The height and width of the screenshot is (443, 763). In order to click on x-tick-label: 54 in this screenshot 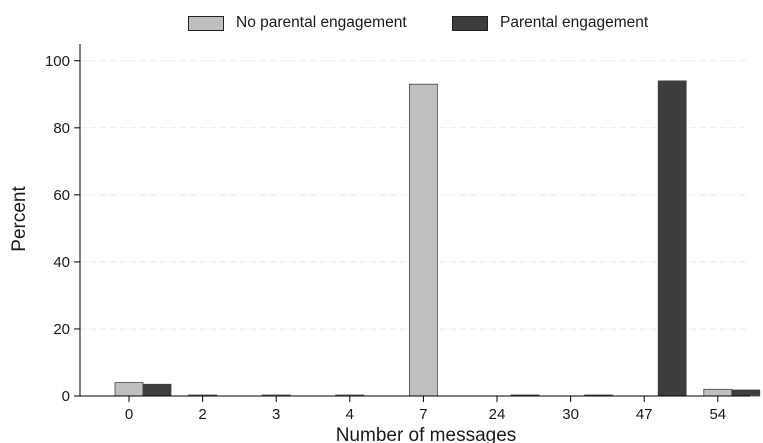, I will do `click(717, 414)`.